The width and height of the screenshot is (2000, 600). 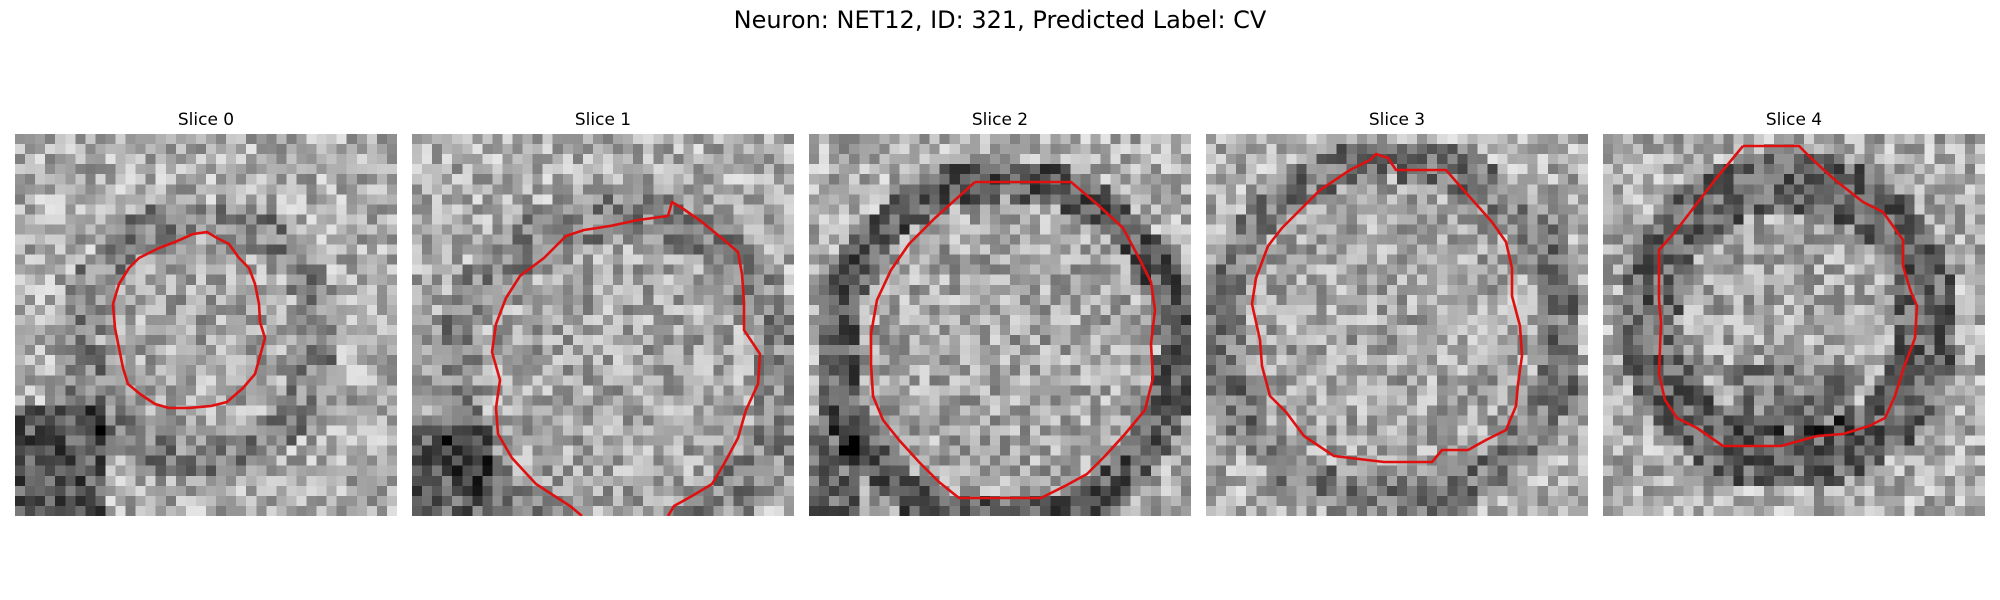 What do you see at coordinates (1397, 120) in the screenshot?
I see `slice-title-3: Slice 3` at bounding box center [1397, 120].